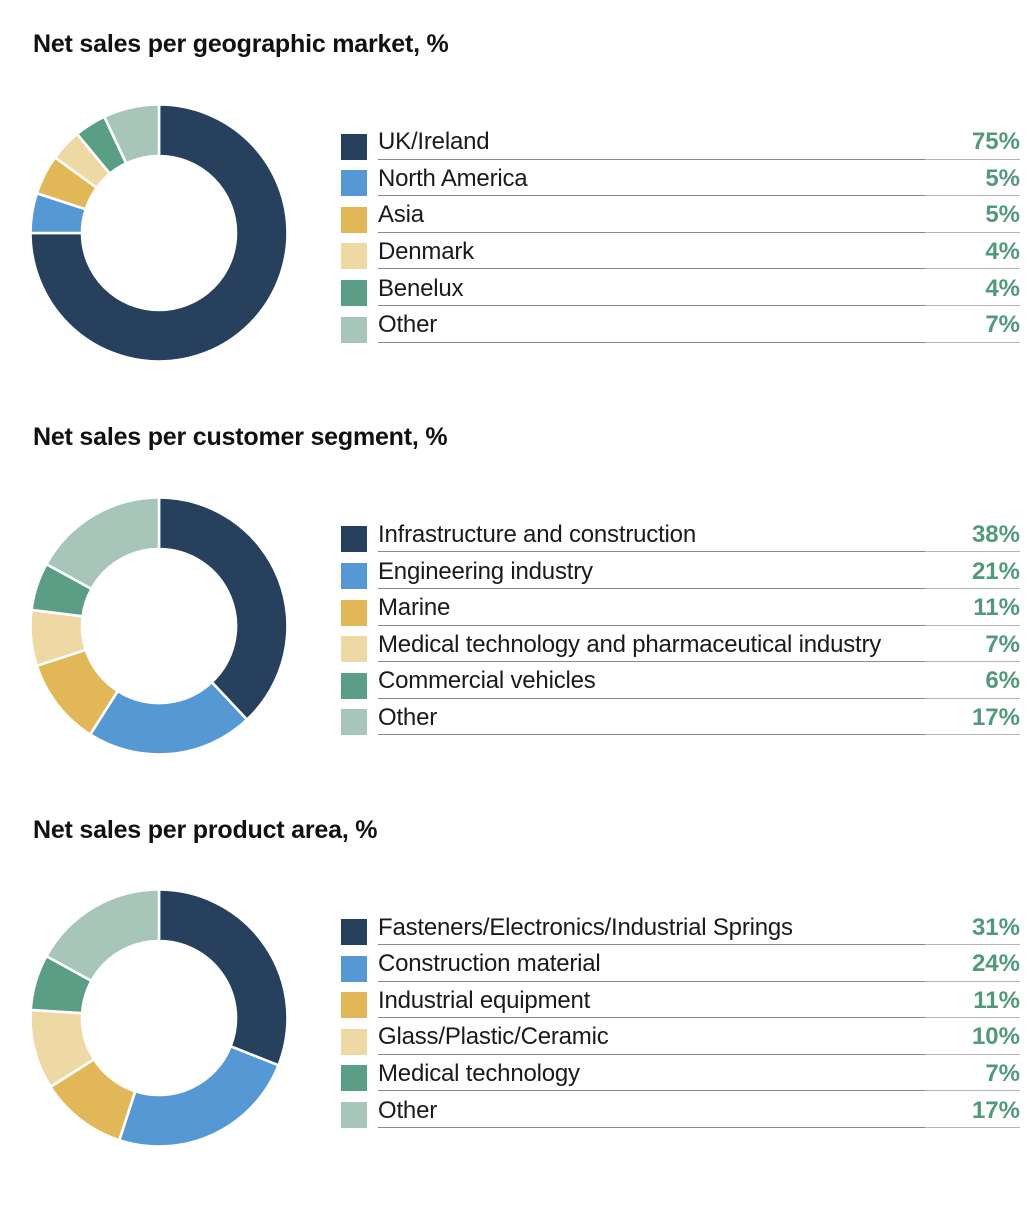 This screenshot has height=1209, width=1028. I want to click on legend-label: Commercial vehicles, so click(651, 683).